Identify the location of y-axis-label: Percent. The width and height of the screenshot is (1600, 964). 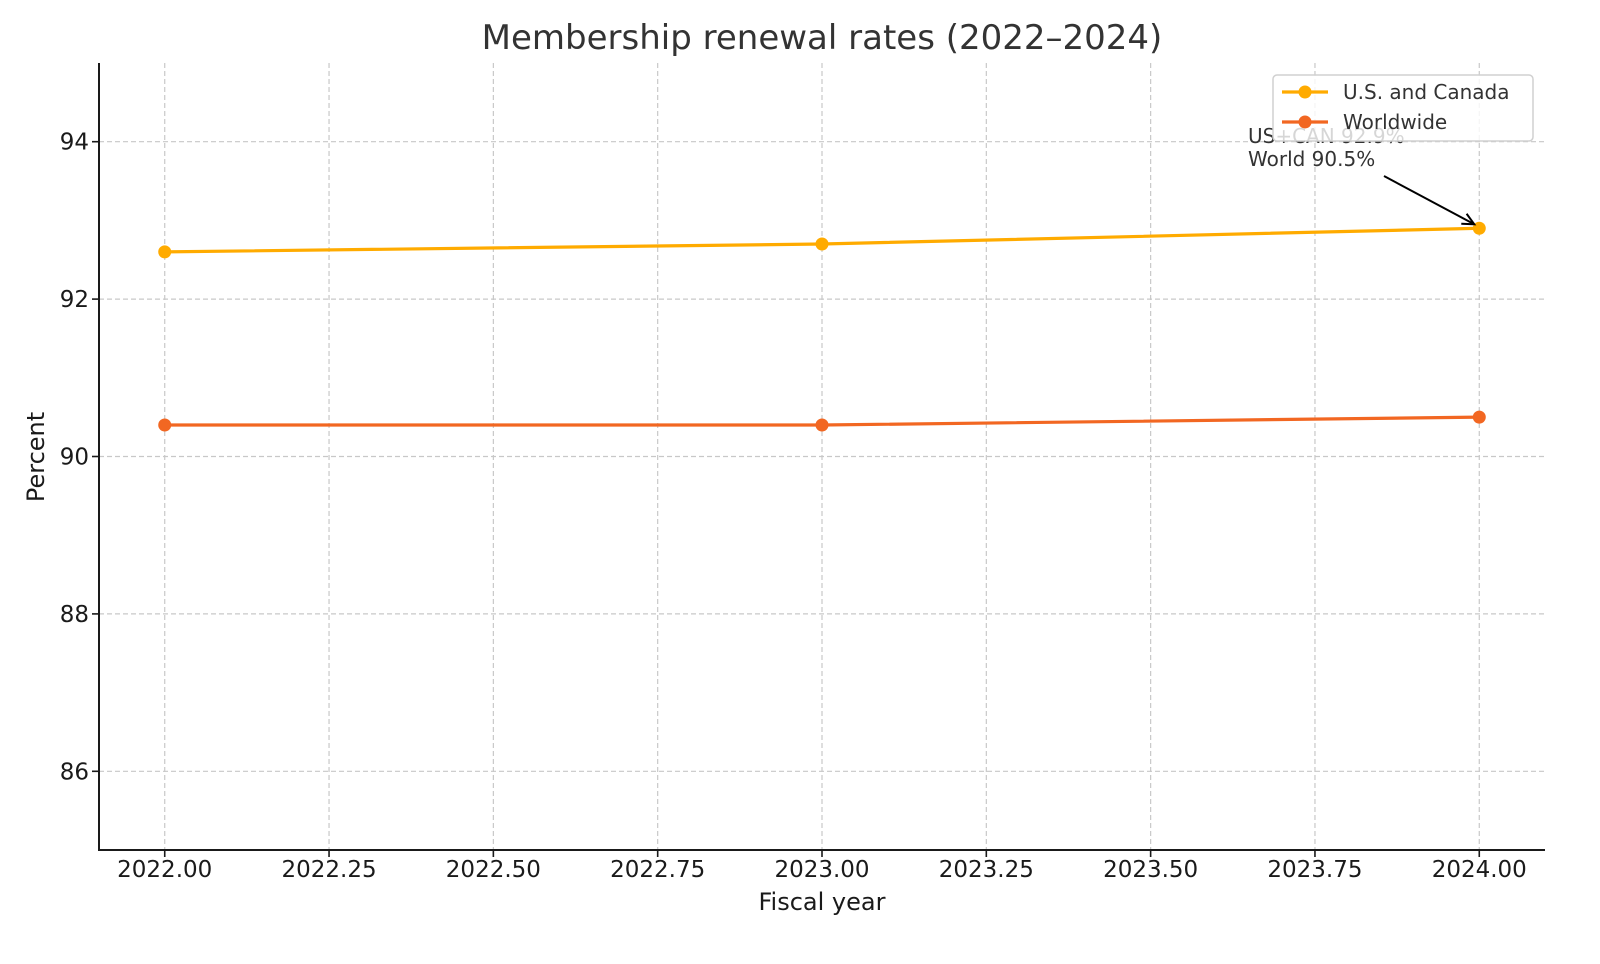
(36, 457).